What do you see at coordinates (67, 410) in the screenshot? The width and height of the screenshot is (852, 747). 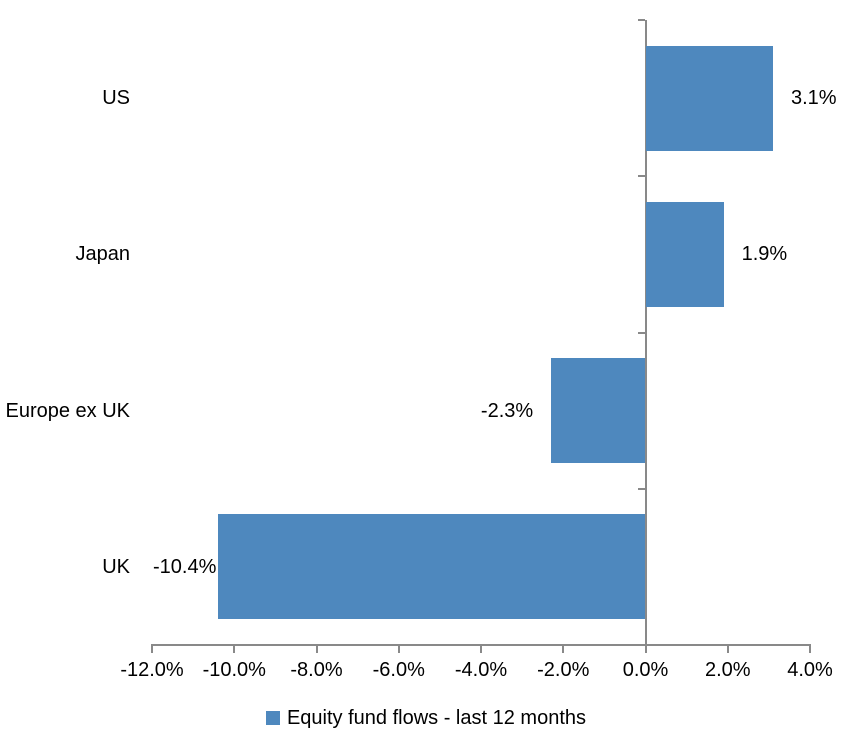 I see `category-label: Europe ex UK` at bounding box center [67, 410].